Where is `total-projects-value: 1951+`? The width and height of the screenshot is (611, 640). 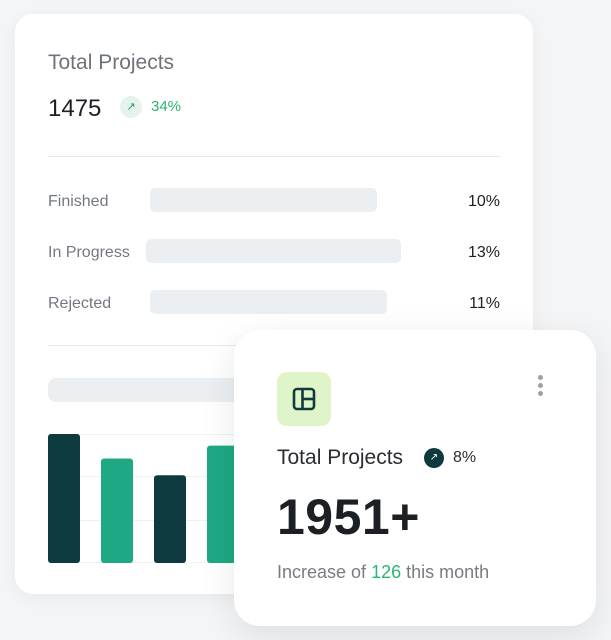 total-projects-value: 1951+ is located at coordinates (348, 517).